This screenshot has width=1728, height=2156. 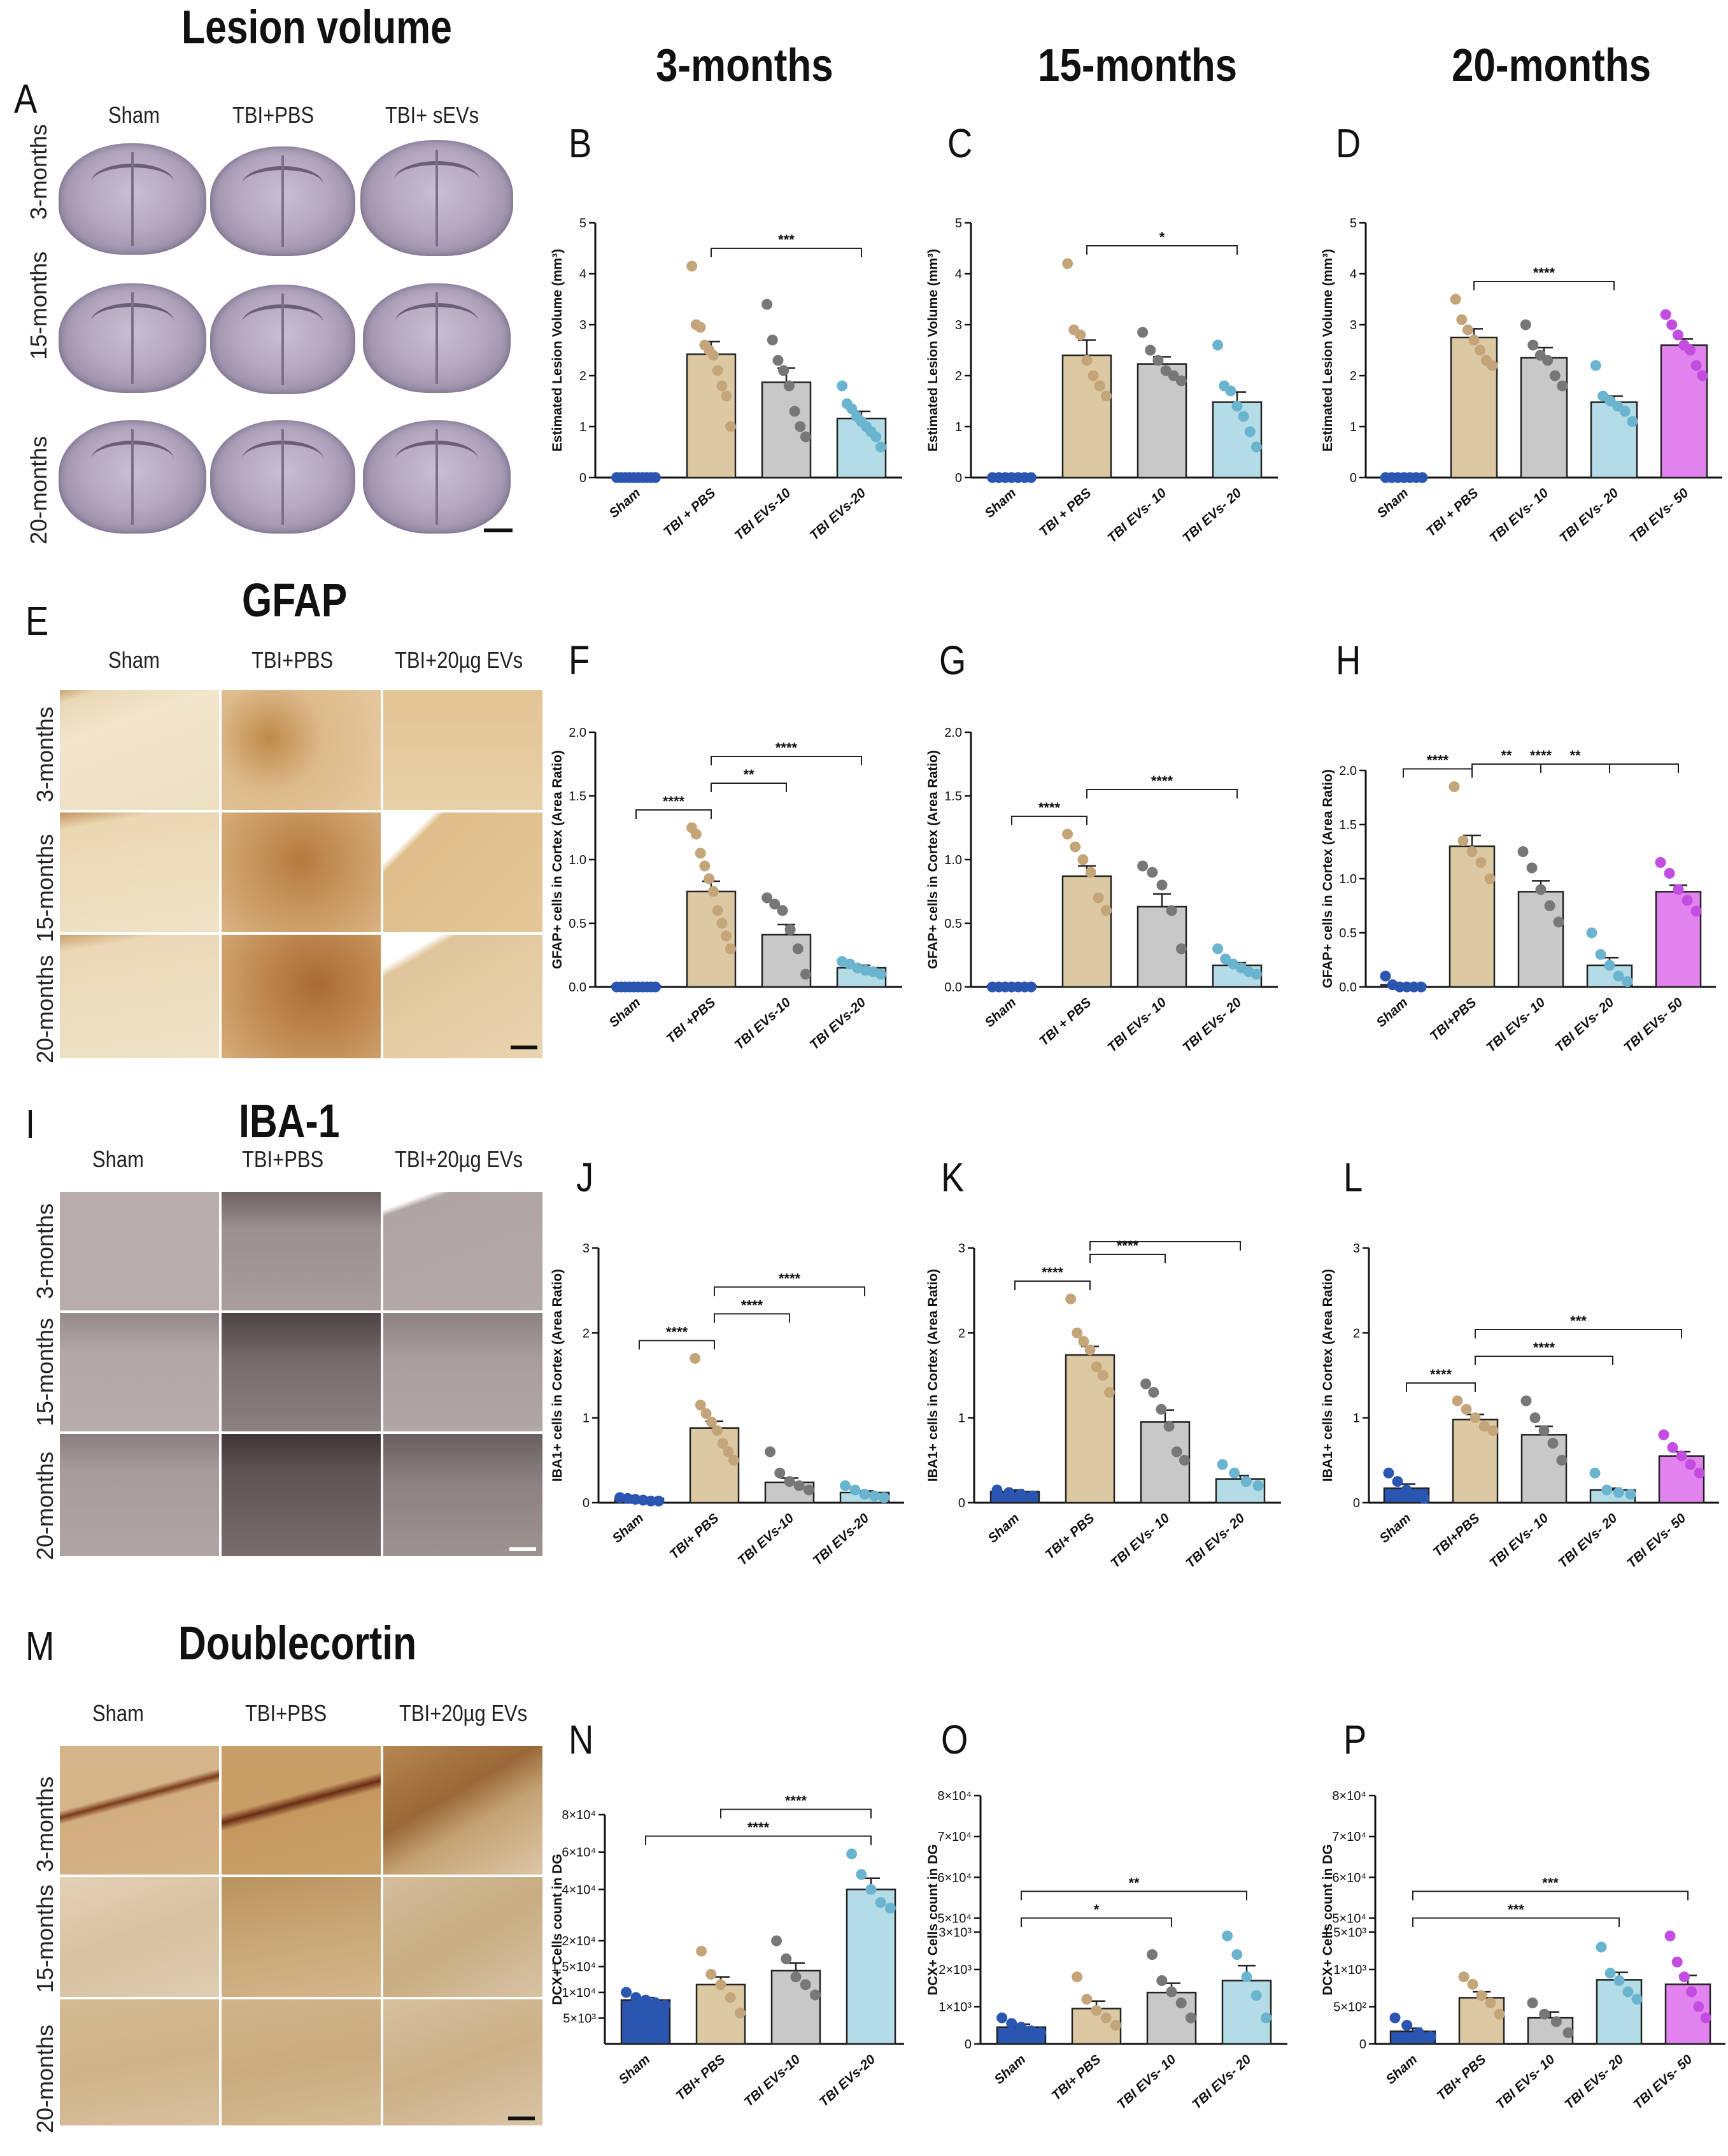 What do you see at coordinates (1452, 513) in the screenshot?
I see `category-label-1: TBI + PBS` at bounding box center [1452, 513].